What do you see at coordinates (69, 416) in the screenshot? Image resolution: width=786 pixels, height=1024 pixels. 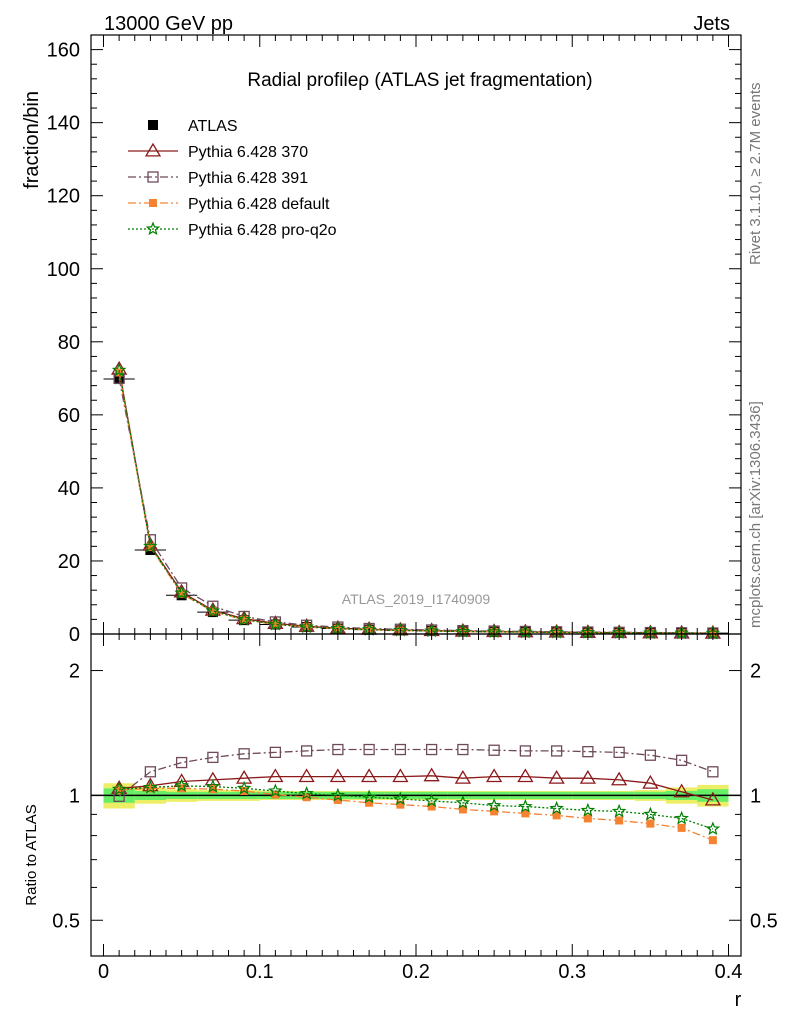 I see `y-tick-label: 60` at bounding box center [69, 416].